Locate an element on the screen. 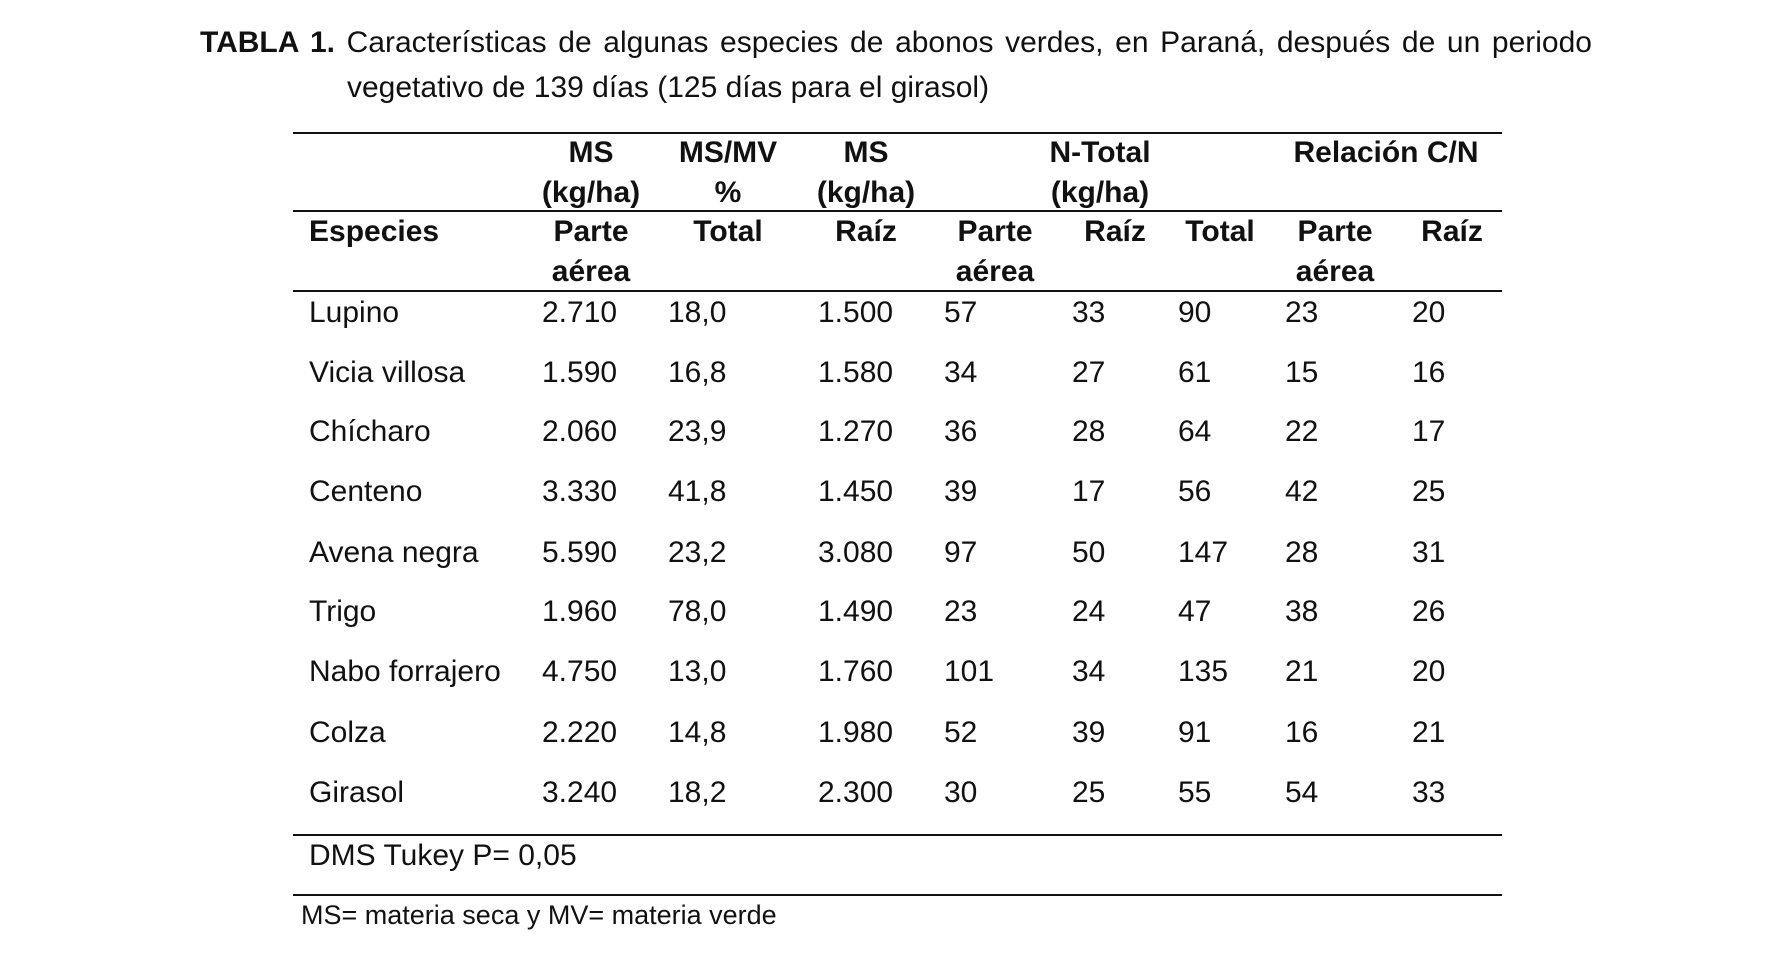  header-cn-raiz: Raíz is located at coordinates (1452, 231).